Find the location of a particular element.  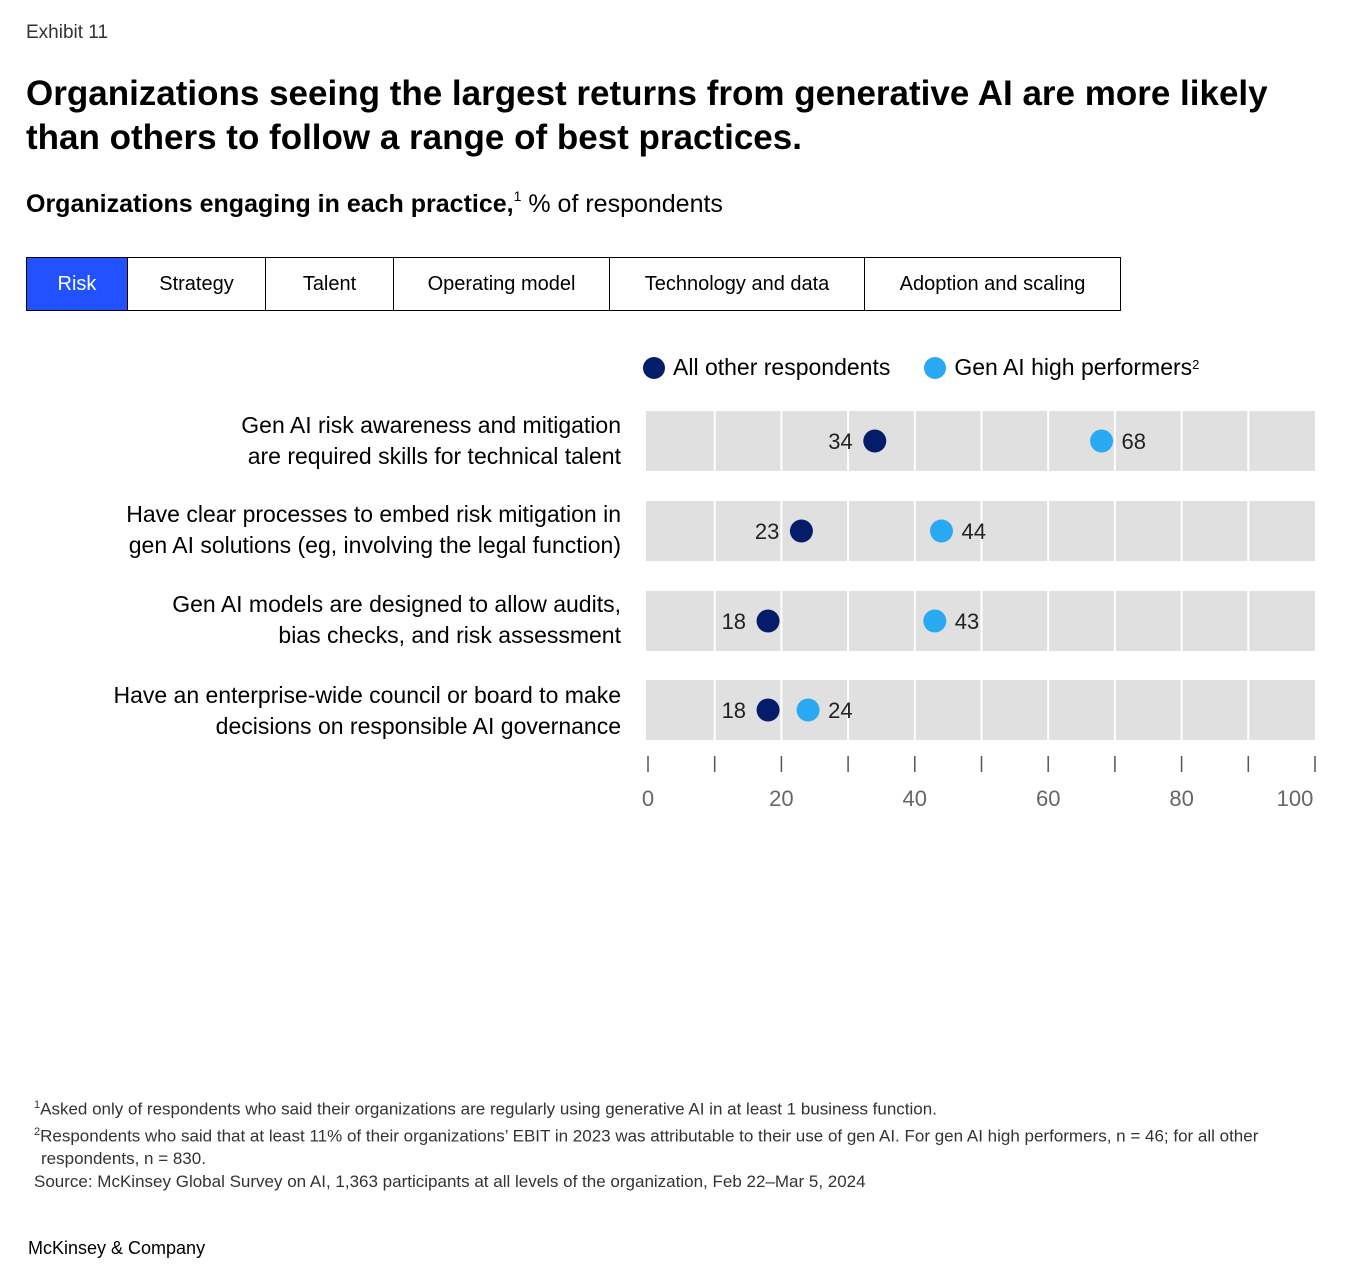

row-label-4-line-2: decisions on responsible AI governance is located at coordinates (418, 726).